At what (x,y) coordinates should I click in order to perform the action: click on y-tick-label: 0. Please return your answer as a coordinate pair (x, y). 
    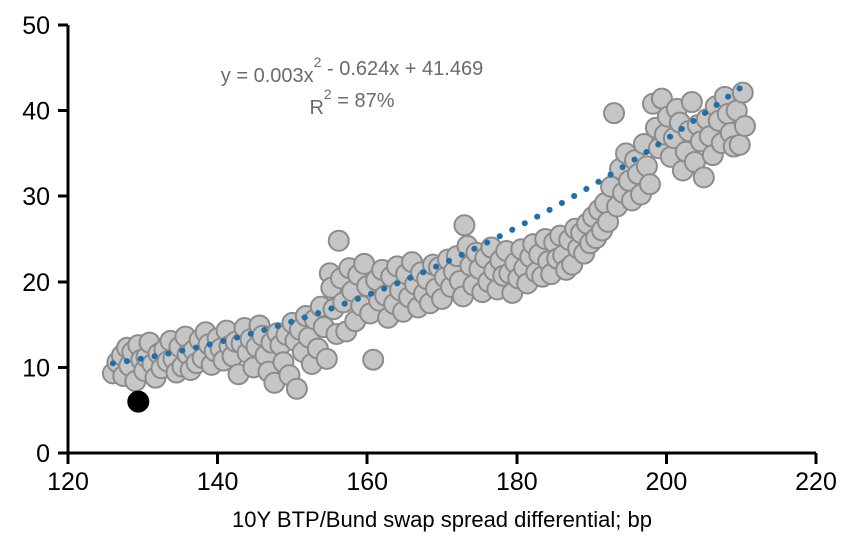
    Looking at the image, I should click on (43, 454).